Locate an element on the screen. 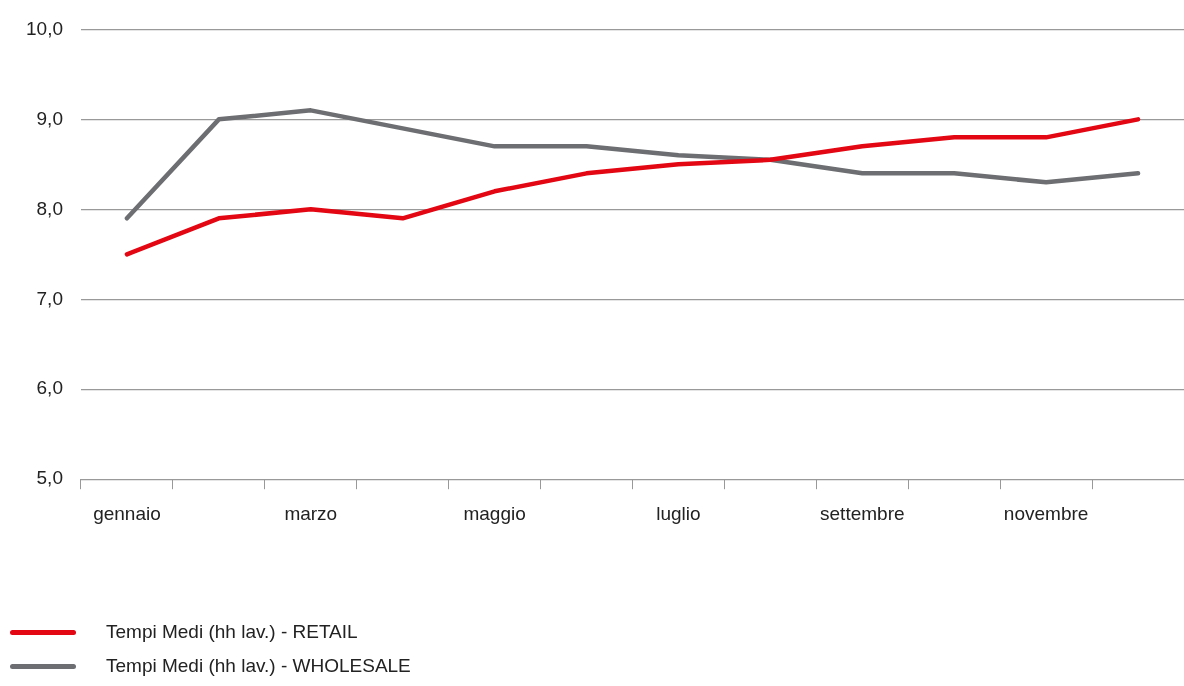 Image resolution: width=1184 pixels, height=686 pixels. y-tick-label: 8,0 is located at coordinates (49, 208).